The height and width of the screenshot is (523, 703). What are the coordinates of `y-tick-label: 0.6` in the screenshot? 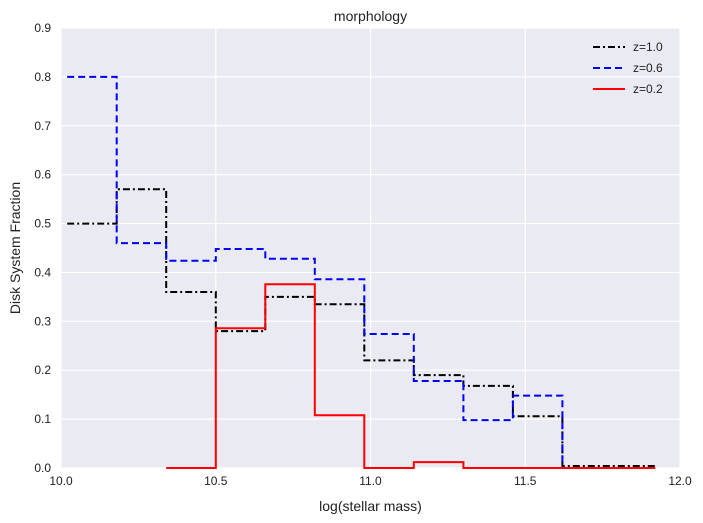 It's located at (42, 175).